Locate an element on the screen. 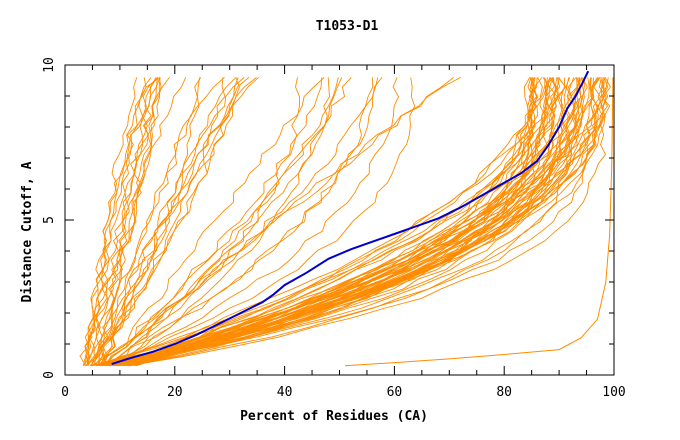 This screenshot has height=440, width=680. x-tick-label: 60 is located at coordinates (395, 392).